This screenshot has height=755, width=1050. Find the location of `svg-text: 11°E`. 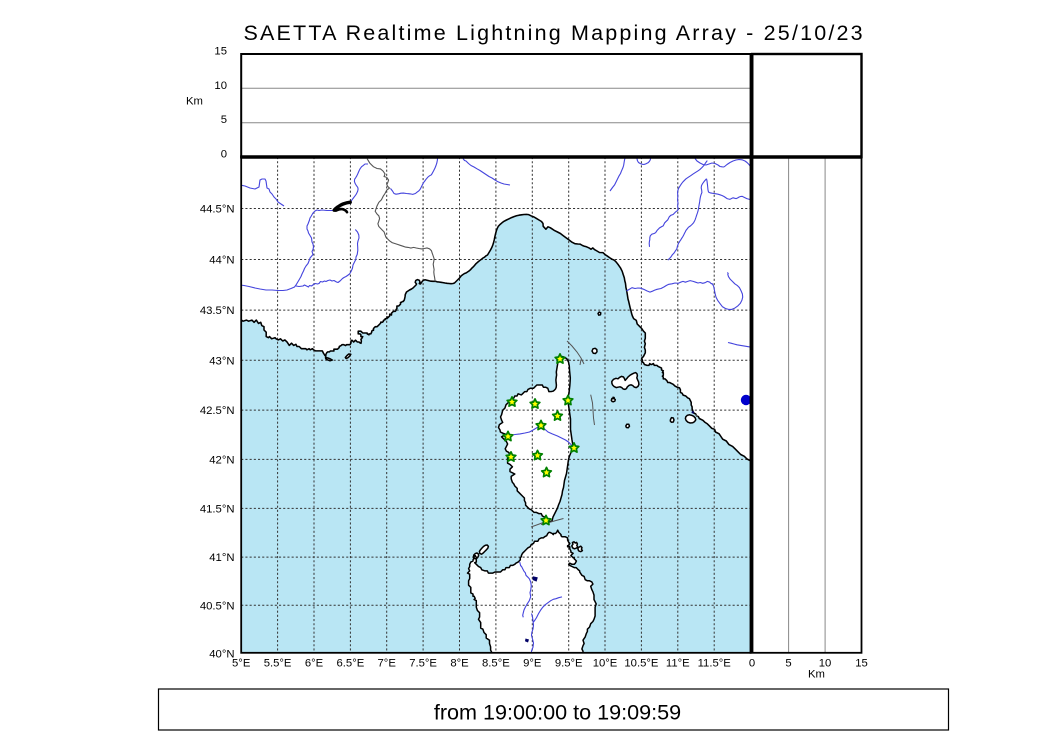

svg-text: 11°E is located at coordinates (678, 664).